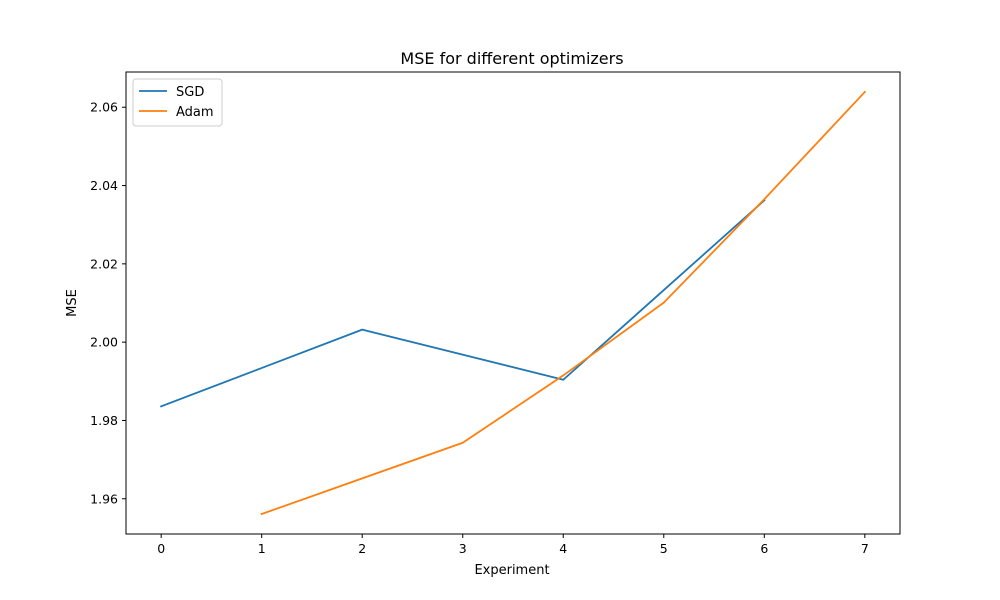 The width and height of the screenshot is (1000, 600). I want to click on x-tick-label: 3, so click(463, 548).